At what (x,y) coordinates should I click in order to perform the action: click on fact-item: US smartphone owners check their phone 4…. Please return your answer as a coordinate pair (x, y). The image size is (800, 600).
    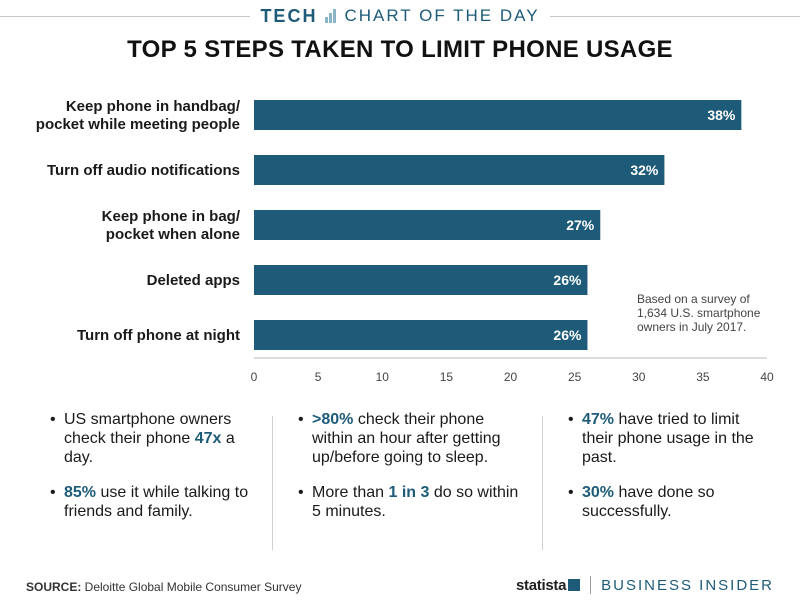
    Looking at the image, I should click on (155, 438).